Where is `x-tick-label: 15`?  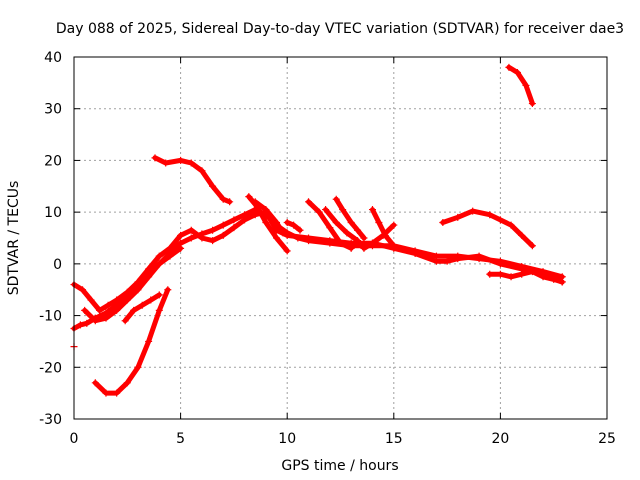
x-tick-label: 15 is located at coordinates (394, 439).